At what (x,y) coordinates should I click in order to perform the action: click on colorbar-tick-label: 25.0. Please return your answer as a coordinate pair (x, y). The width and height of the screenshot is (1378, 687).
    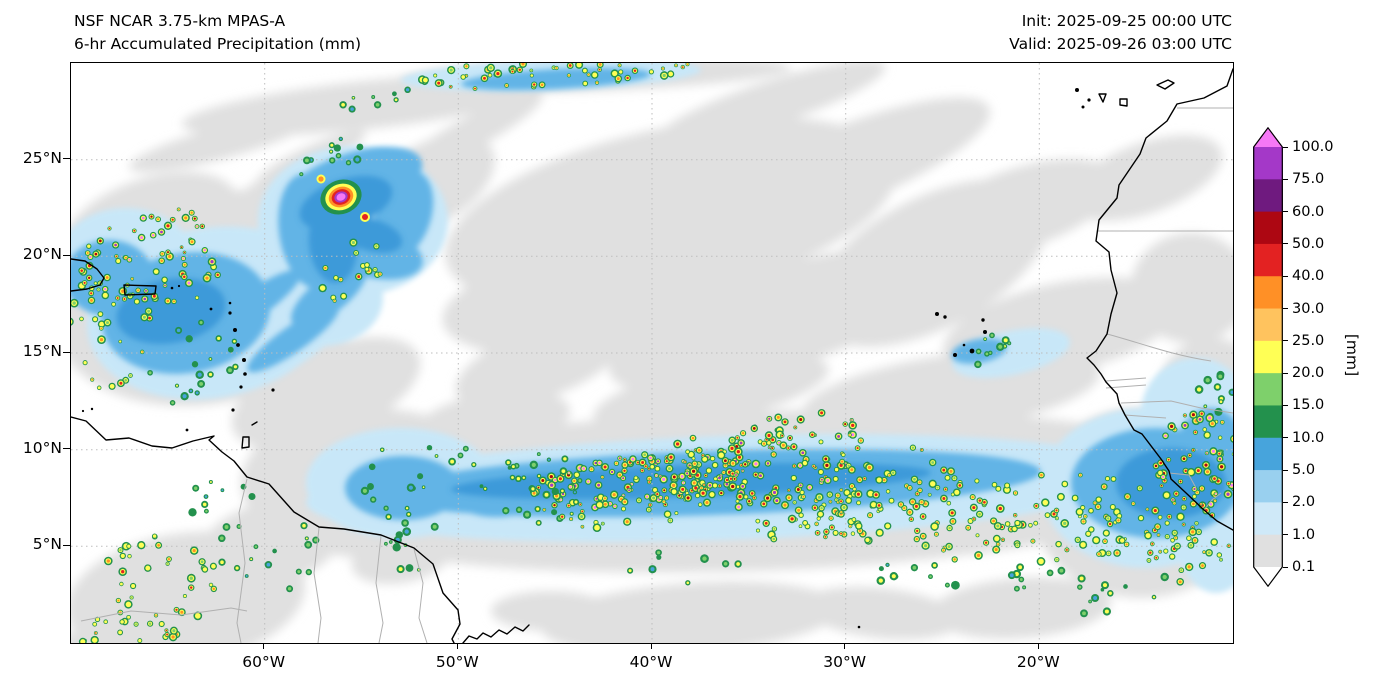
    Looking at the image, I should click on (1308, 340).